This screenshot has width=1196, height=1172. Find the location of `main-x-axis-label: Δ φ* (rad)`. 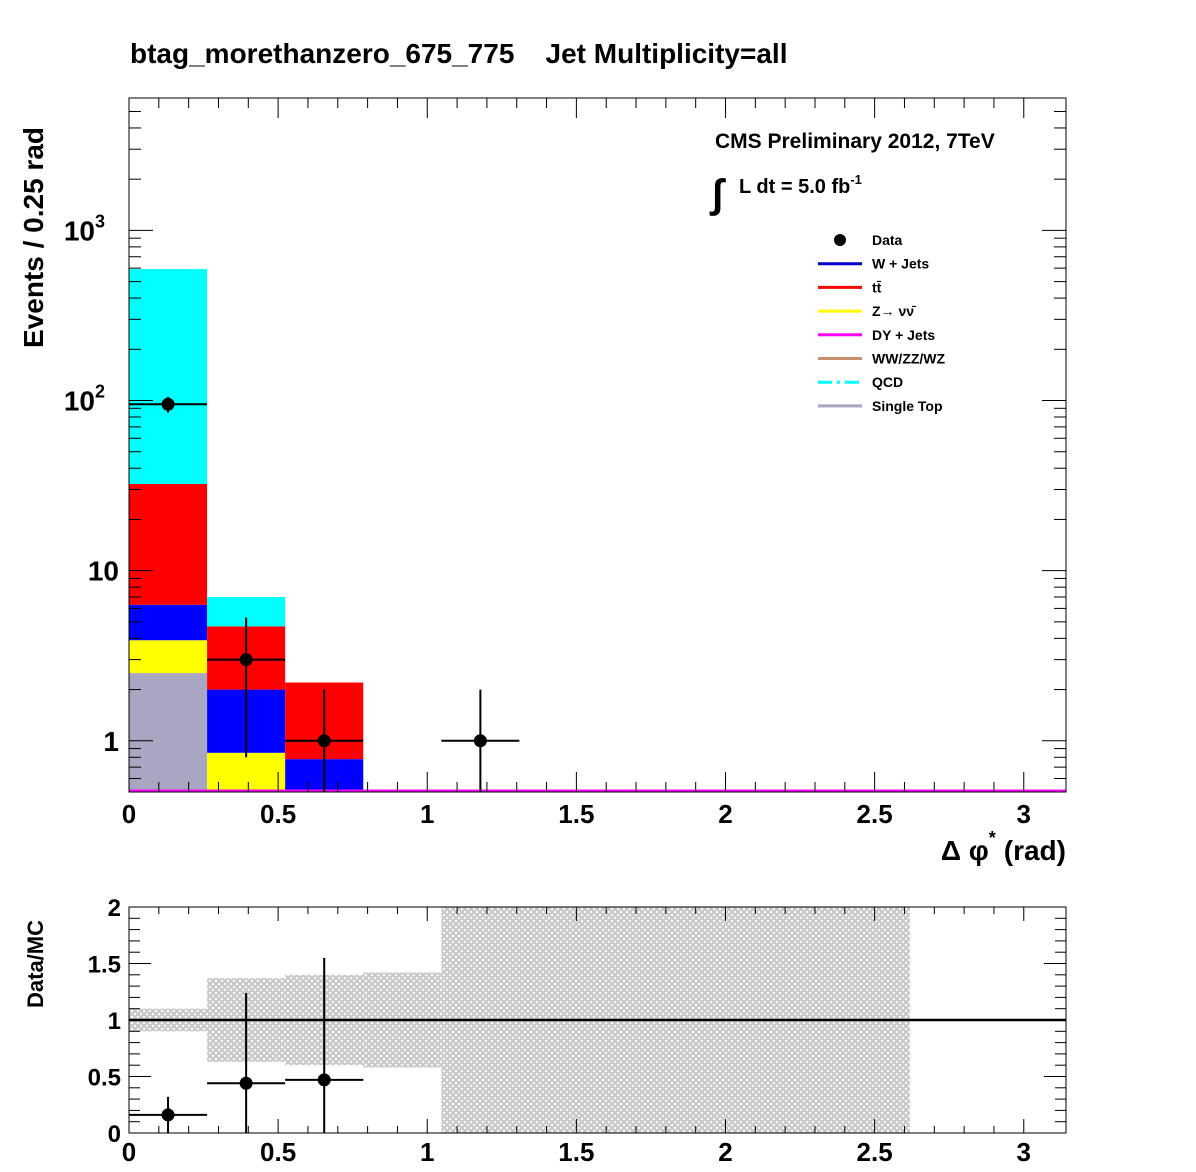

main-x-axis-label: Δ φ* (rad) is located at coordinates (1003, 847).